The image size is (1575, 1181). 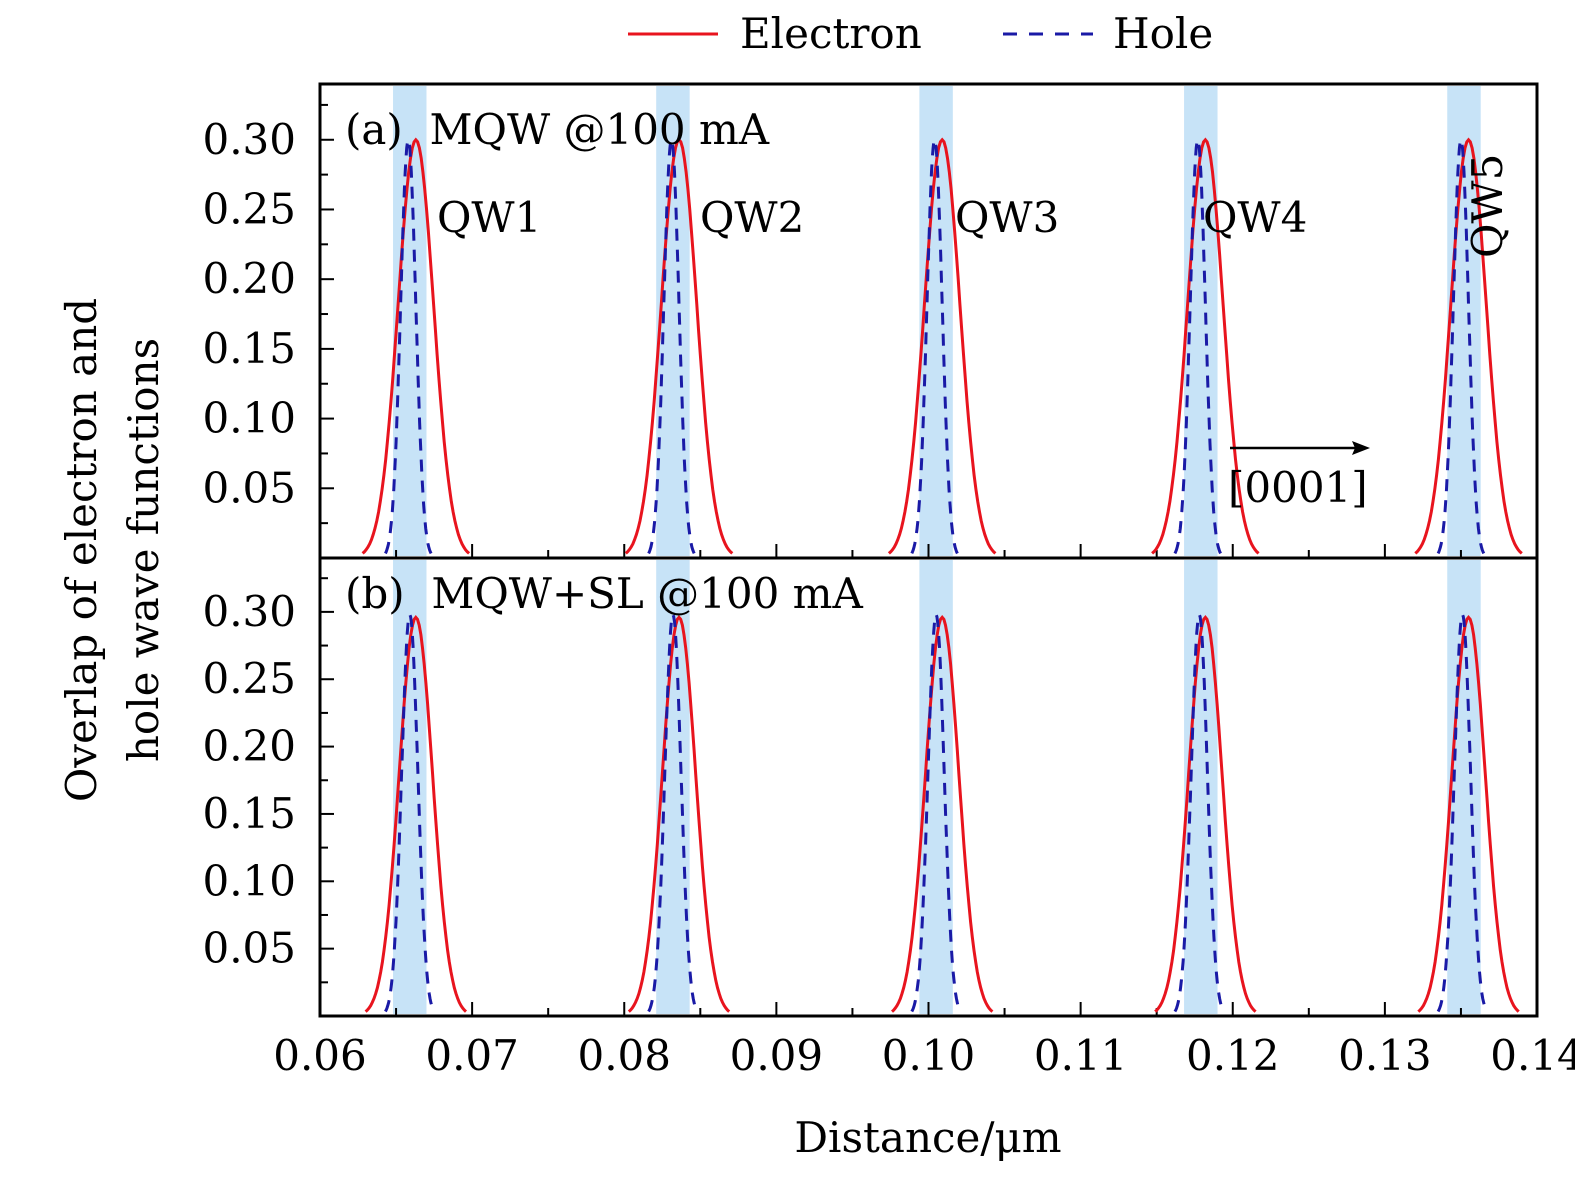 I want to click on x-tick-label: 0.11, so click(x=1081, y=1055).